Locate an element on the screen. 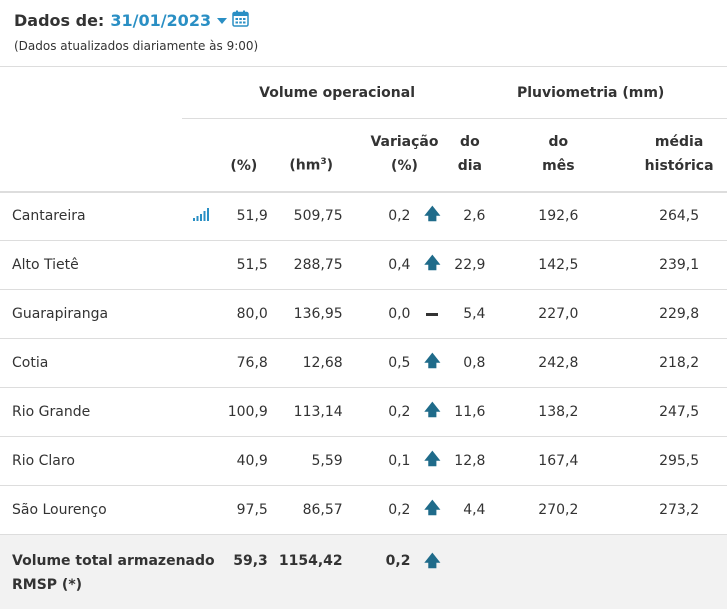  table-row: São Lourenço 97,5 86,57 0,2 🡅 4,4 270,2 273,2 is located at coordinates (363, 510).